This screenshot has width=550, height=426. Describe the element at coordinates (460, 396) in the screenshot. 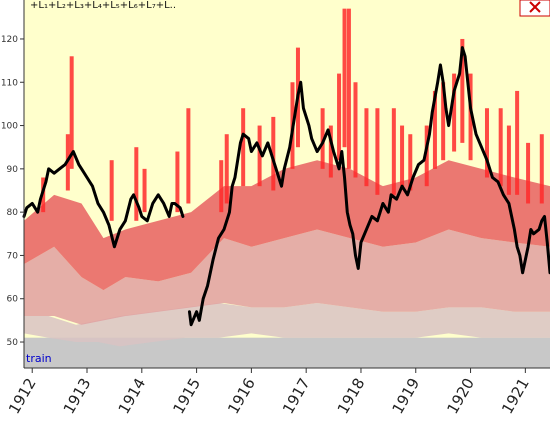

I see `x-tick-label: 1920` at that location.